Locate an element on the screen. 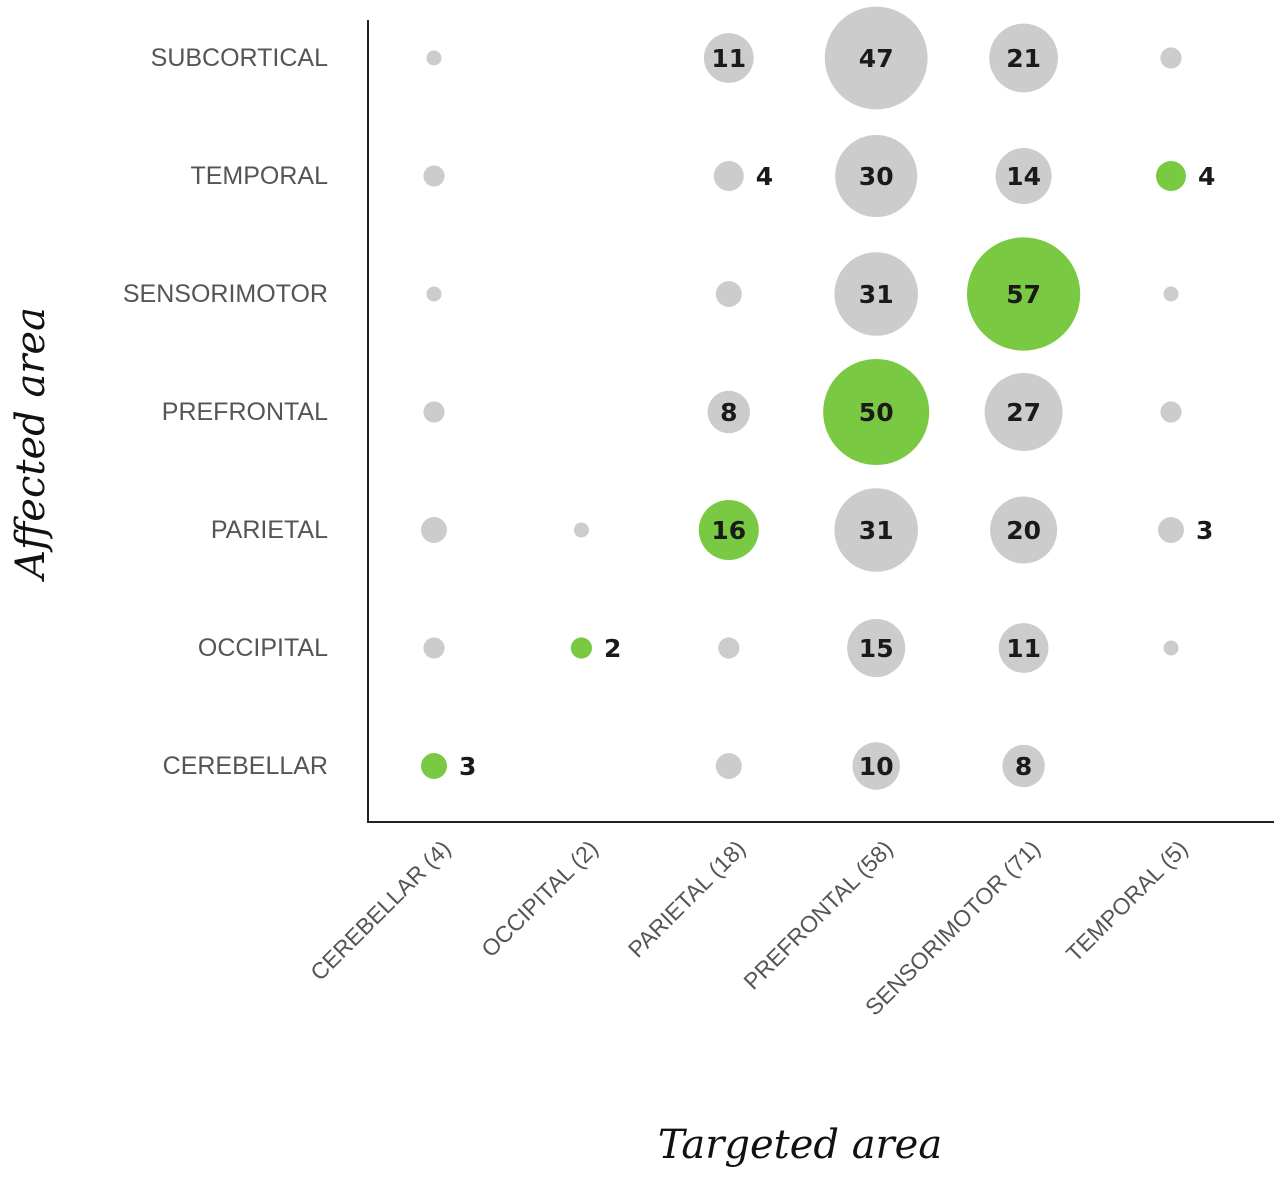 Image resolution: width=1280 pixels, height=1177 pixels. bubble-sensorimotor-x-temporal is located at coordinates (1171, 294).